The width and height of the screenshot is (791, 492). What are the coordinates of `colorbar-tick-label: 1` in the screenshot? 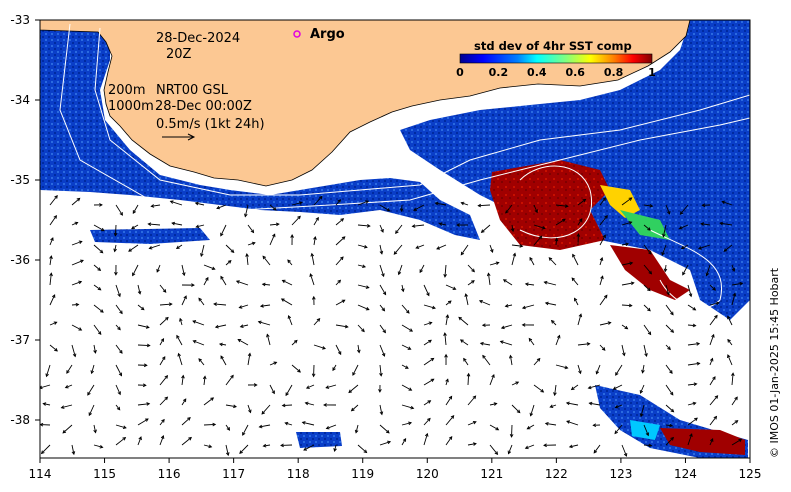 It's located at (652, 72).